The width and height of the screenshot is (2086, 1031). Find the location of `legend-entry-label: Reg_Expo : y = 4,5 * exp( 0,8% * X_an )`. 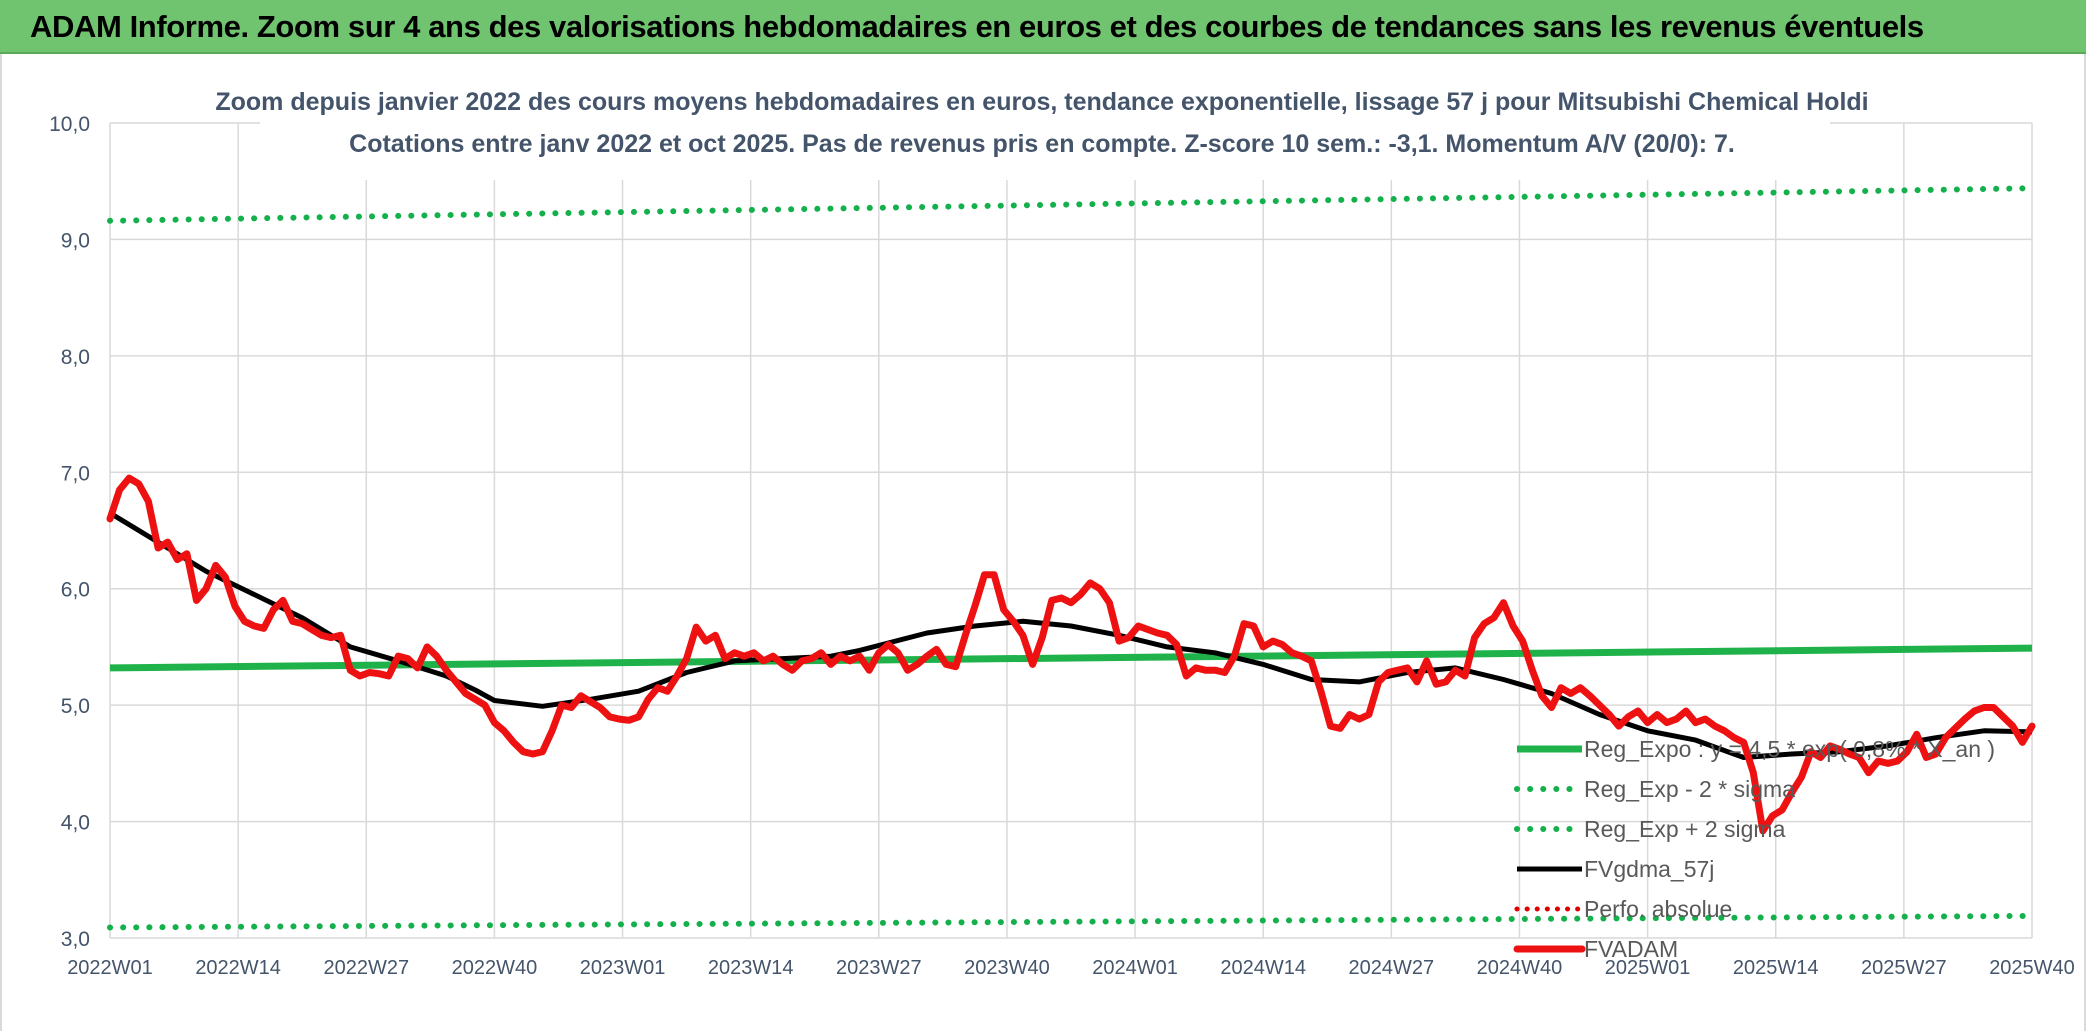

legend-entry-label: Reg_Expo : y = 4,5 * exp( 0,8% * X_an ) is located at coordinates (1789, 749).